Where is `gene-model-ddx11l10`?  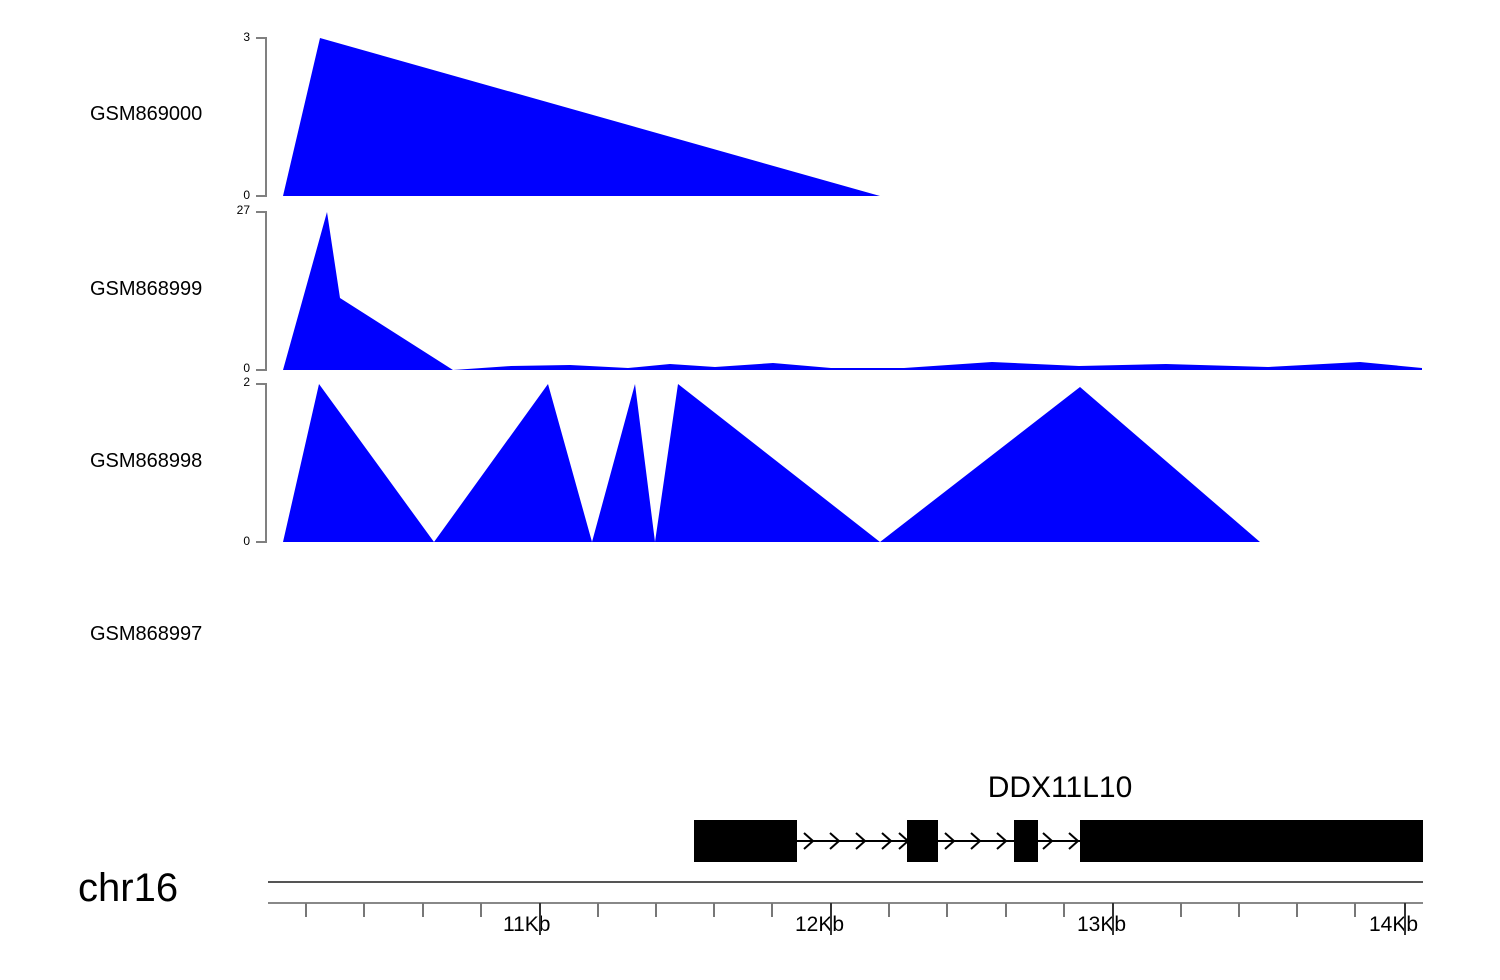 gene-model-ddx11l10 is located at coordinates (1058, 841).